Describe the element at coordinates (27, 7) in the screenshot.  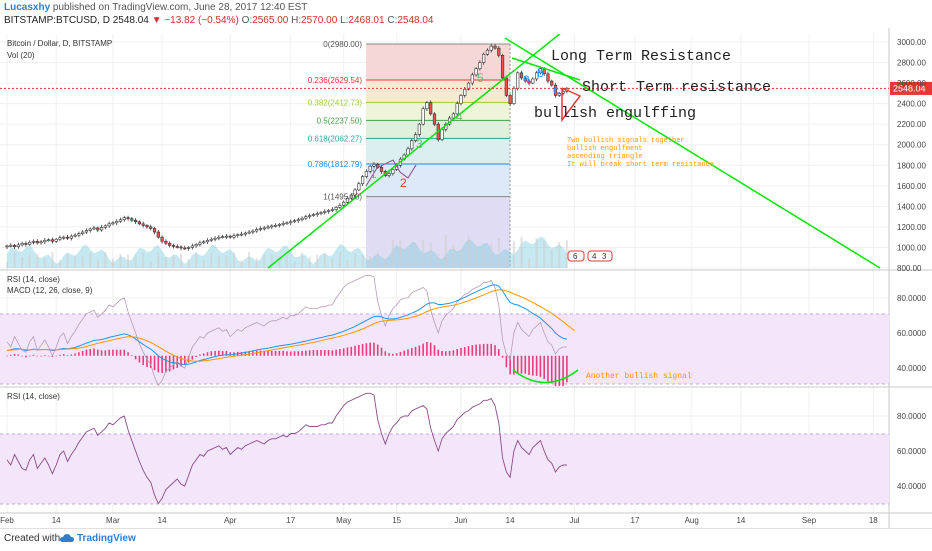
I see `author-name: Lucasxhy` at that location.